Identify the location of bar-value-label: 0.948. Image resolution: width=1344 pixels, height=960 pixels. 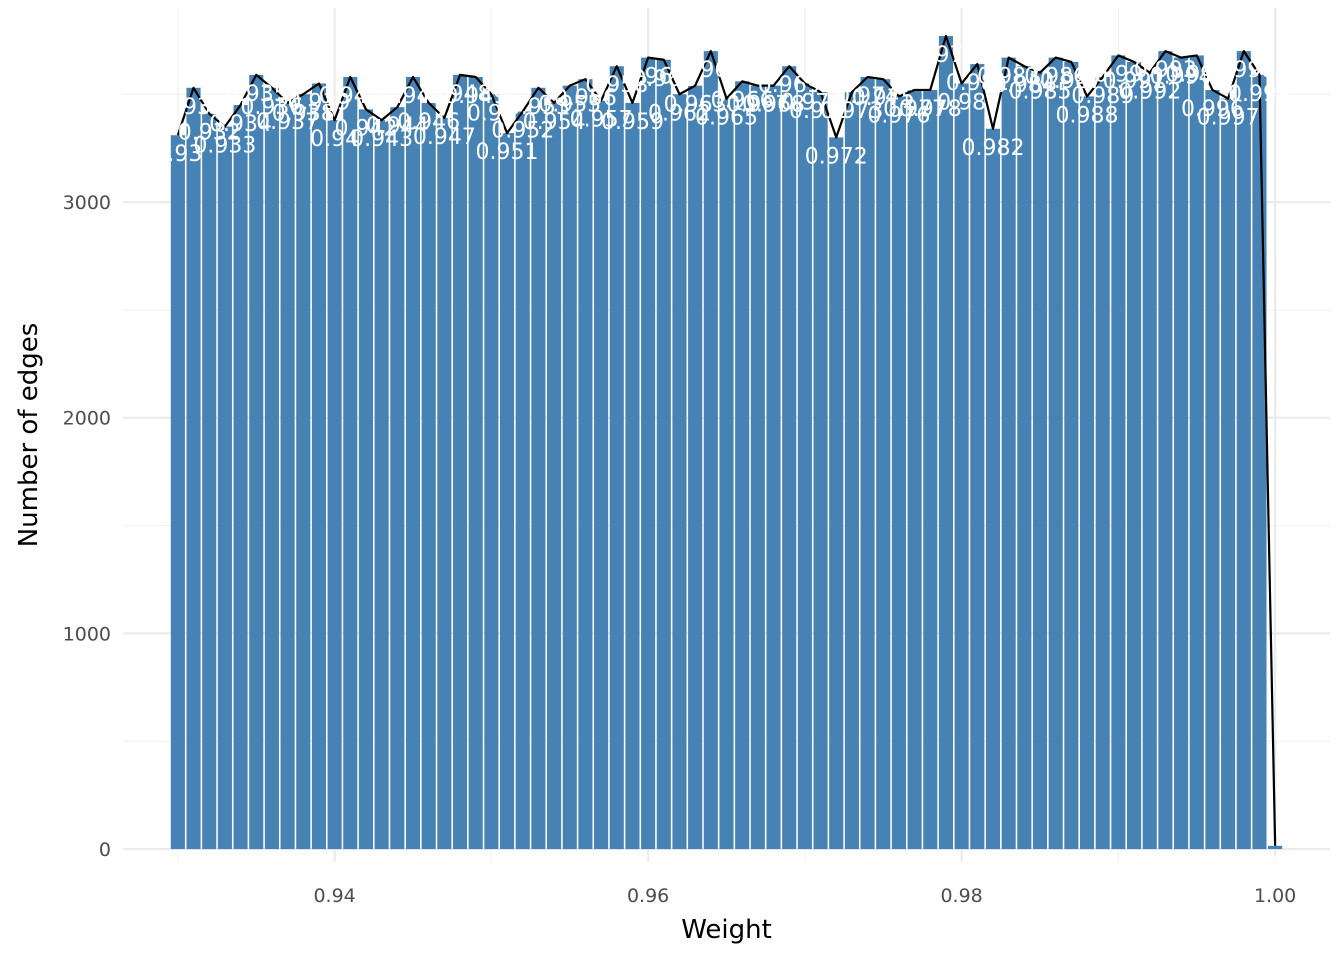
(460, 94).